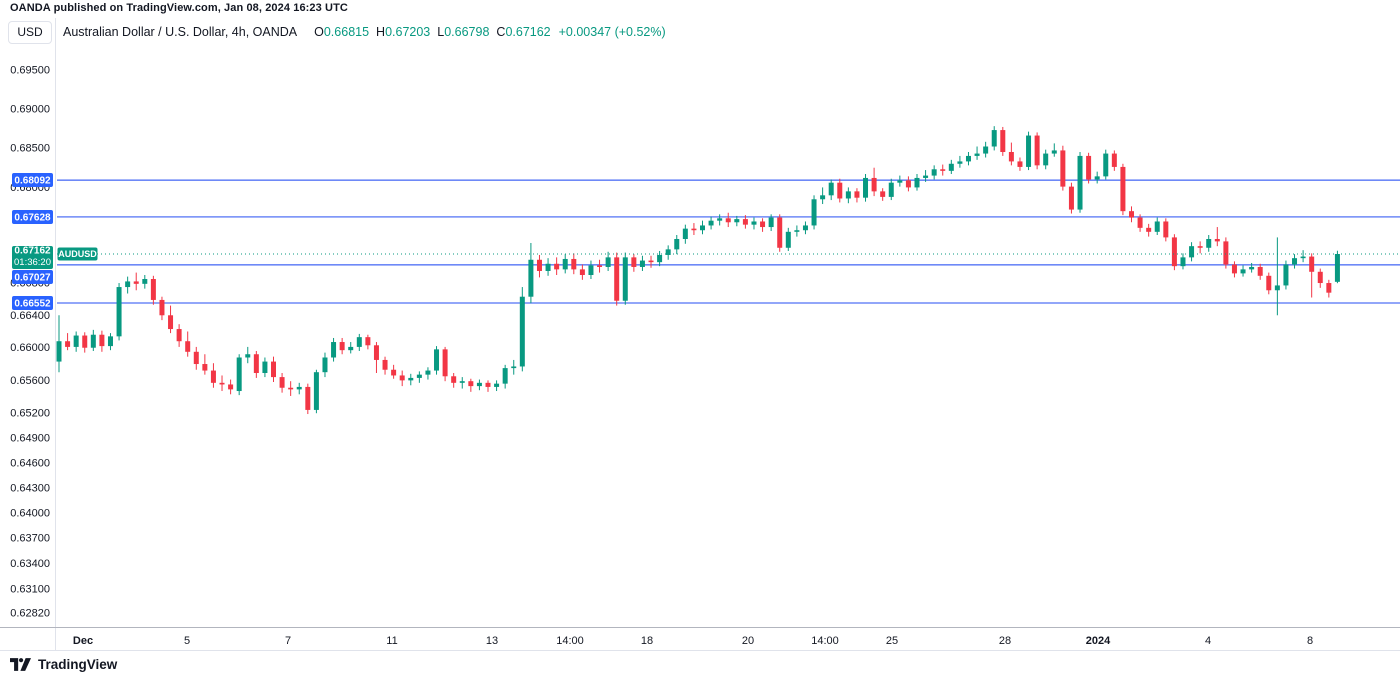 The image size is (1400, 679). I want to click on bar-countdown-label: 01:36:20, so click(32, 262).